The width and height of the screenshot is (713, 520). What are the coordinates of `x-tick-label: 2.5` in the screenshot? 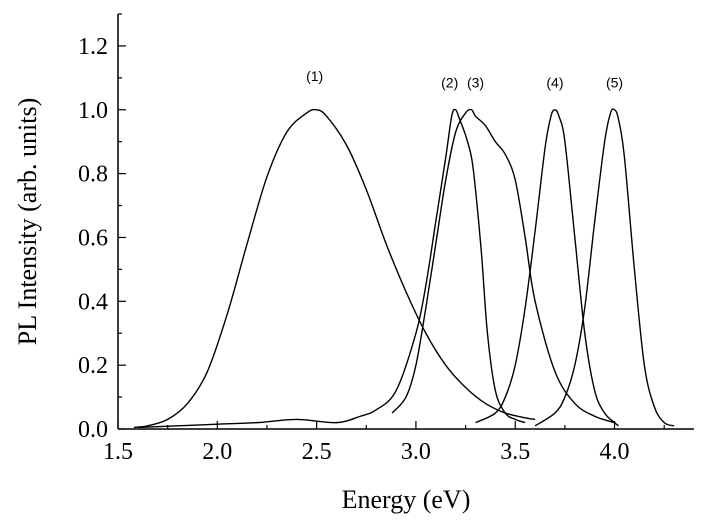 It's located at (317, 452).